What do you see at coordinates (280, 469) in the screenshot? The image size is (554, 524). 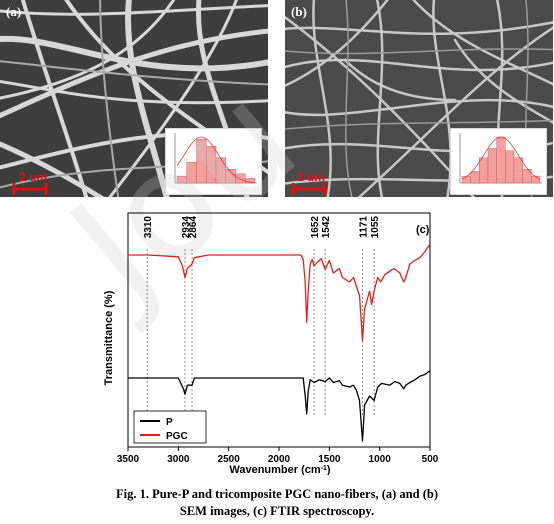 I see `x-axis-label: Wavenumber (cm-1)` at bounding box center [280, 469].